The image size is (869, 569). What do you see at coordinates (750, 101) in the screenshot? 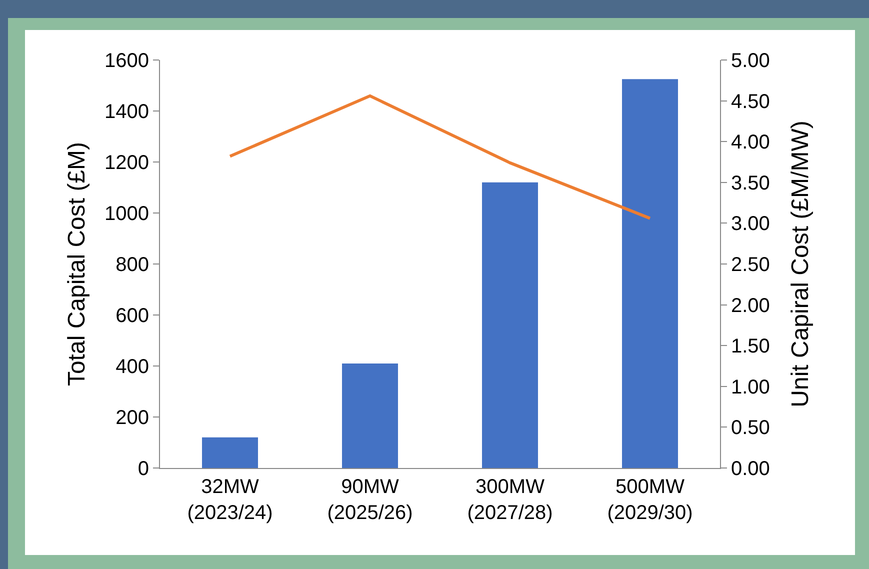
I see `y2-tick-label: 4.50` at bounding box center [750, 101].